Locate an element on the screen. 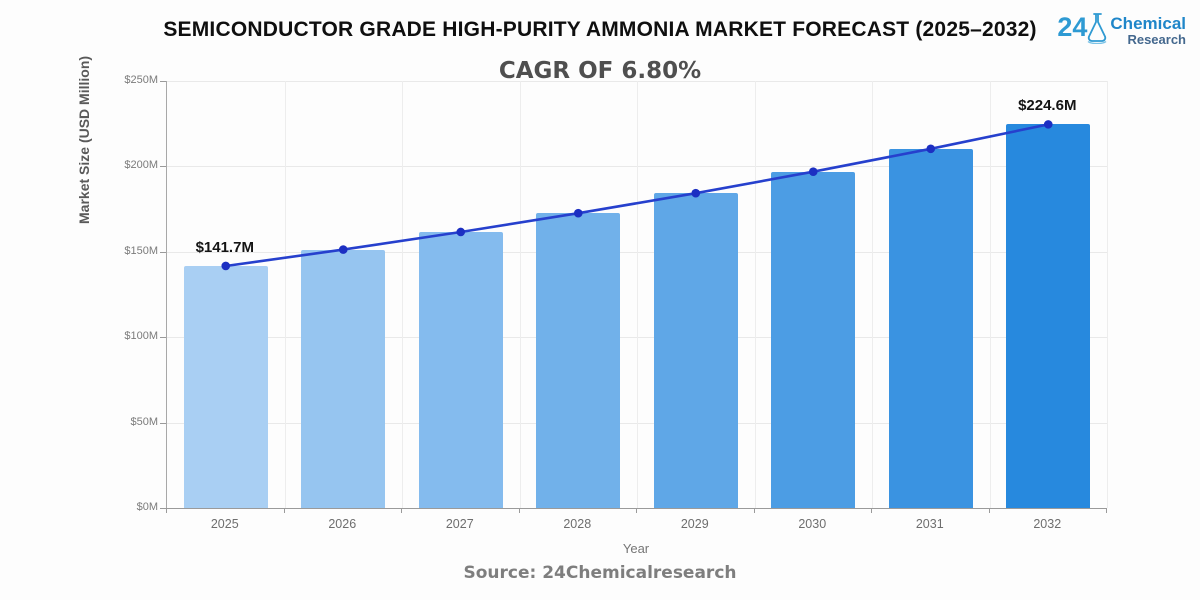 The image size is (1200, 600). logo: 24 Chemical Research is located at coordinates (1121, 30).